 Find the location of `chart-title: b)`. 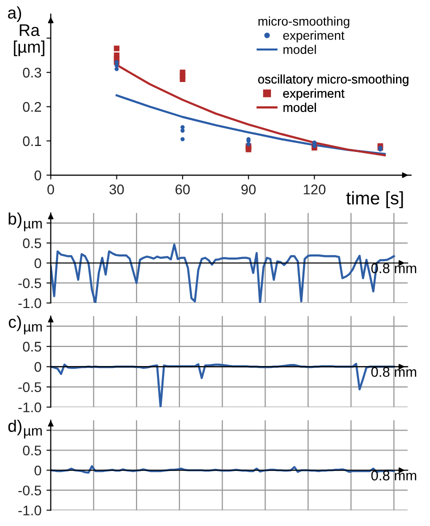

chart-title: b) is located at coordinates (15, 220).